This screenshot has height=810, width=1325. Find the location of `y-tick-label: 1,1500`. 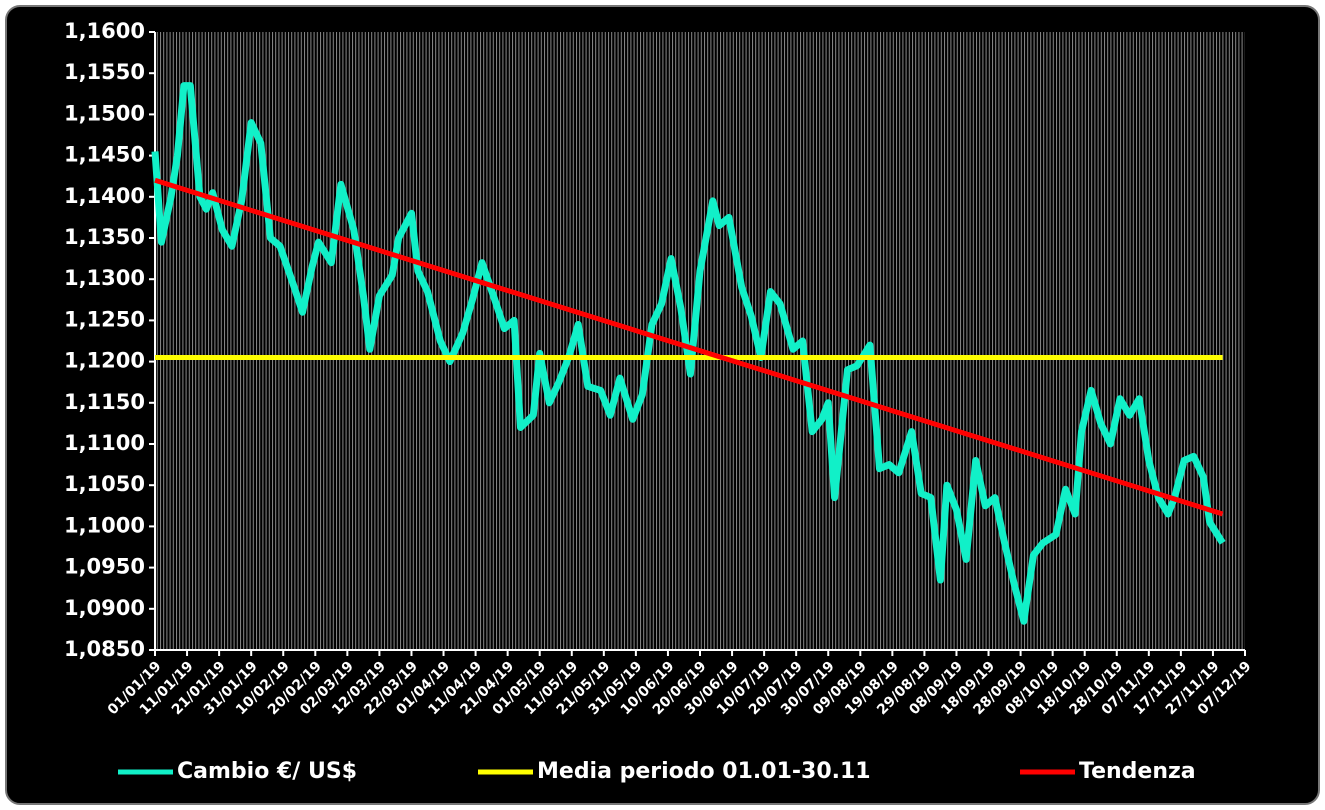

y-tick-label: 1,1500 is located at coordinates (104, 113).